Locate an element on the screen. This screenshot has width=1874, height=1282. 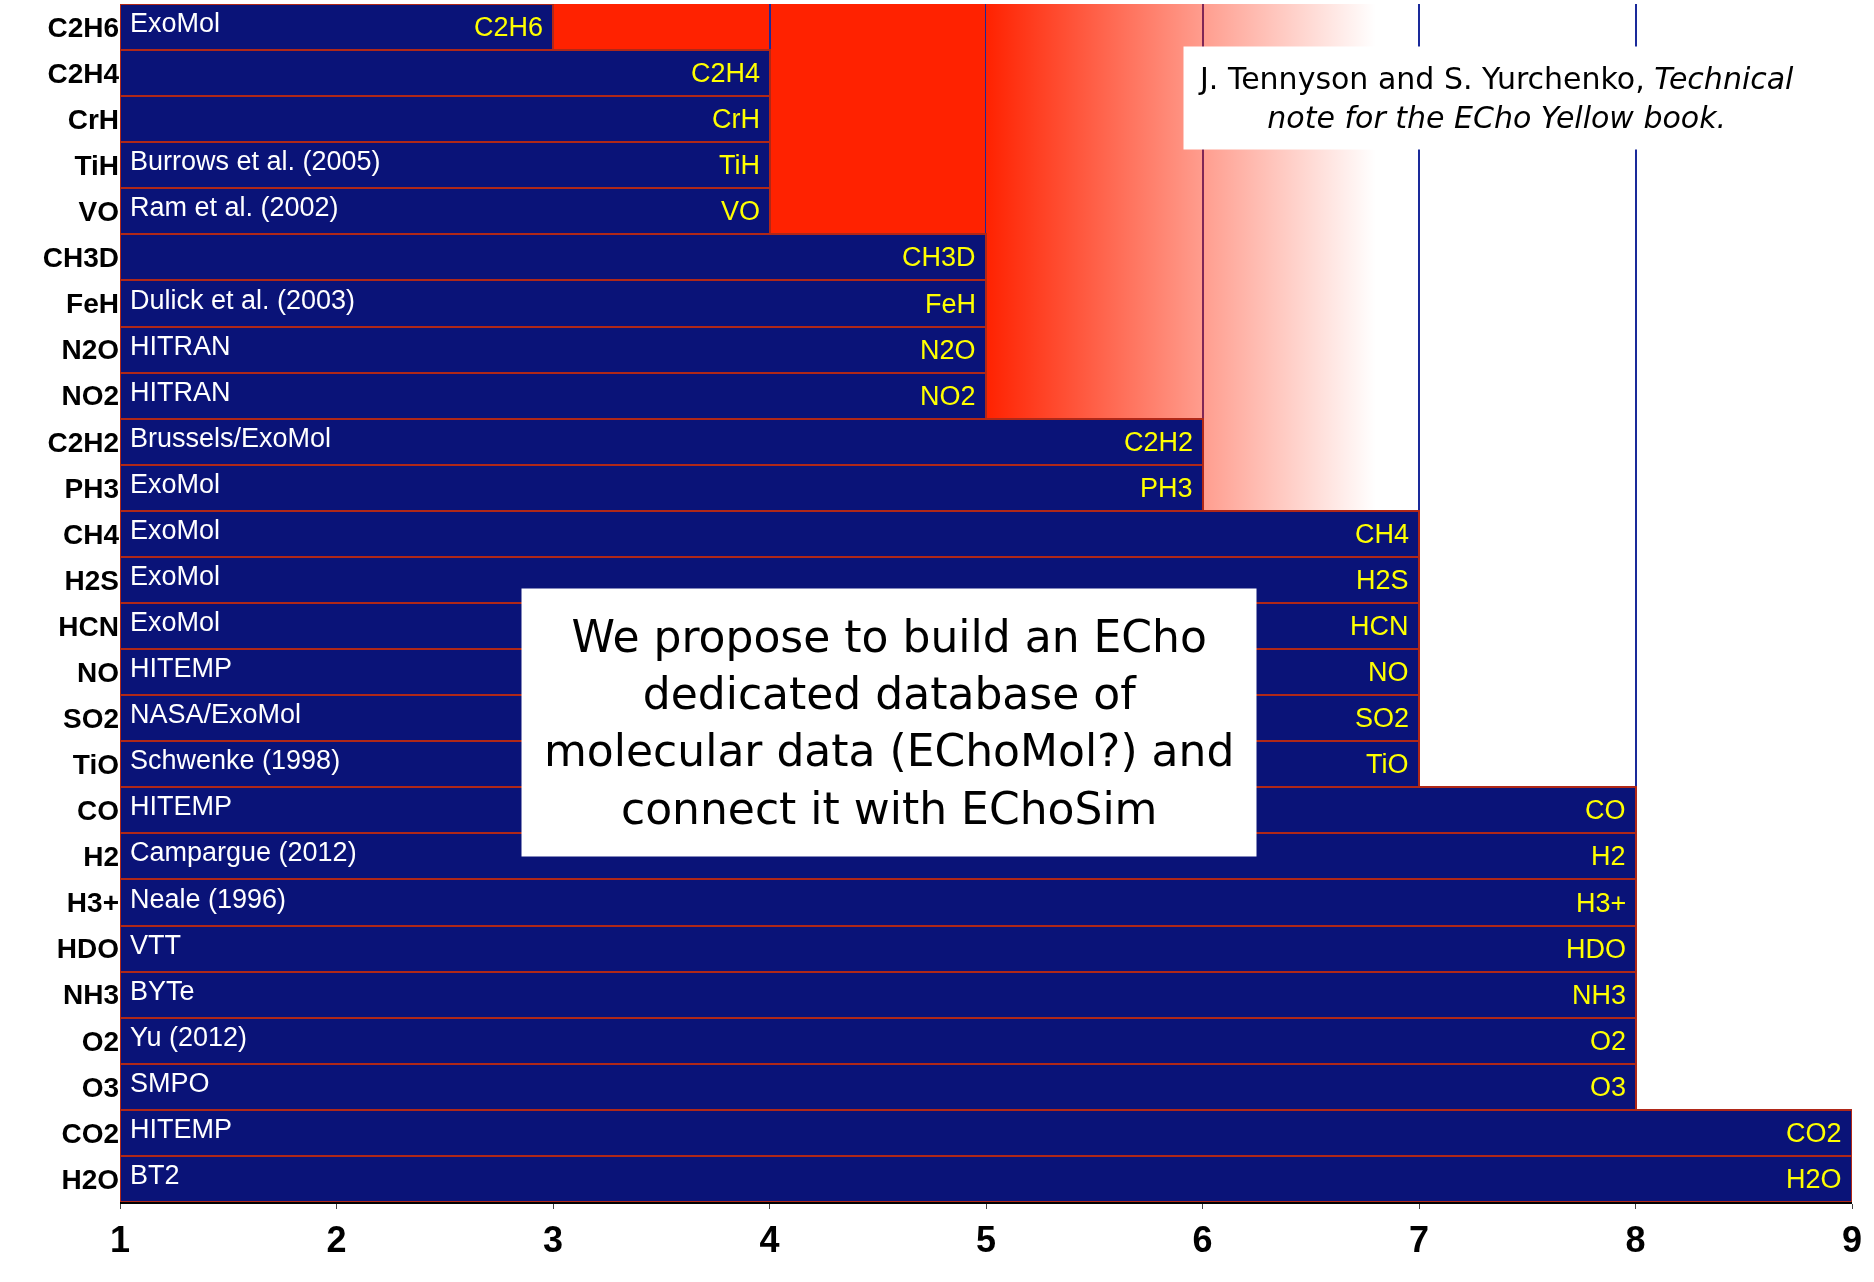
y-tick-label: NO2 is located at coordinates (90, 396).